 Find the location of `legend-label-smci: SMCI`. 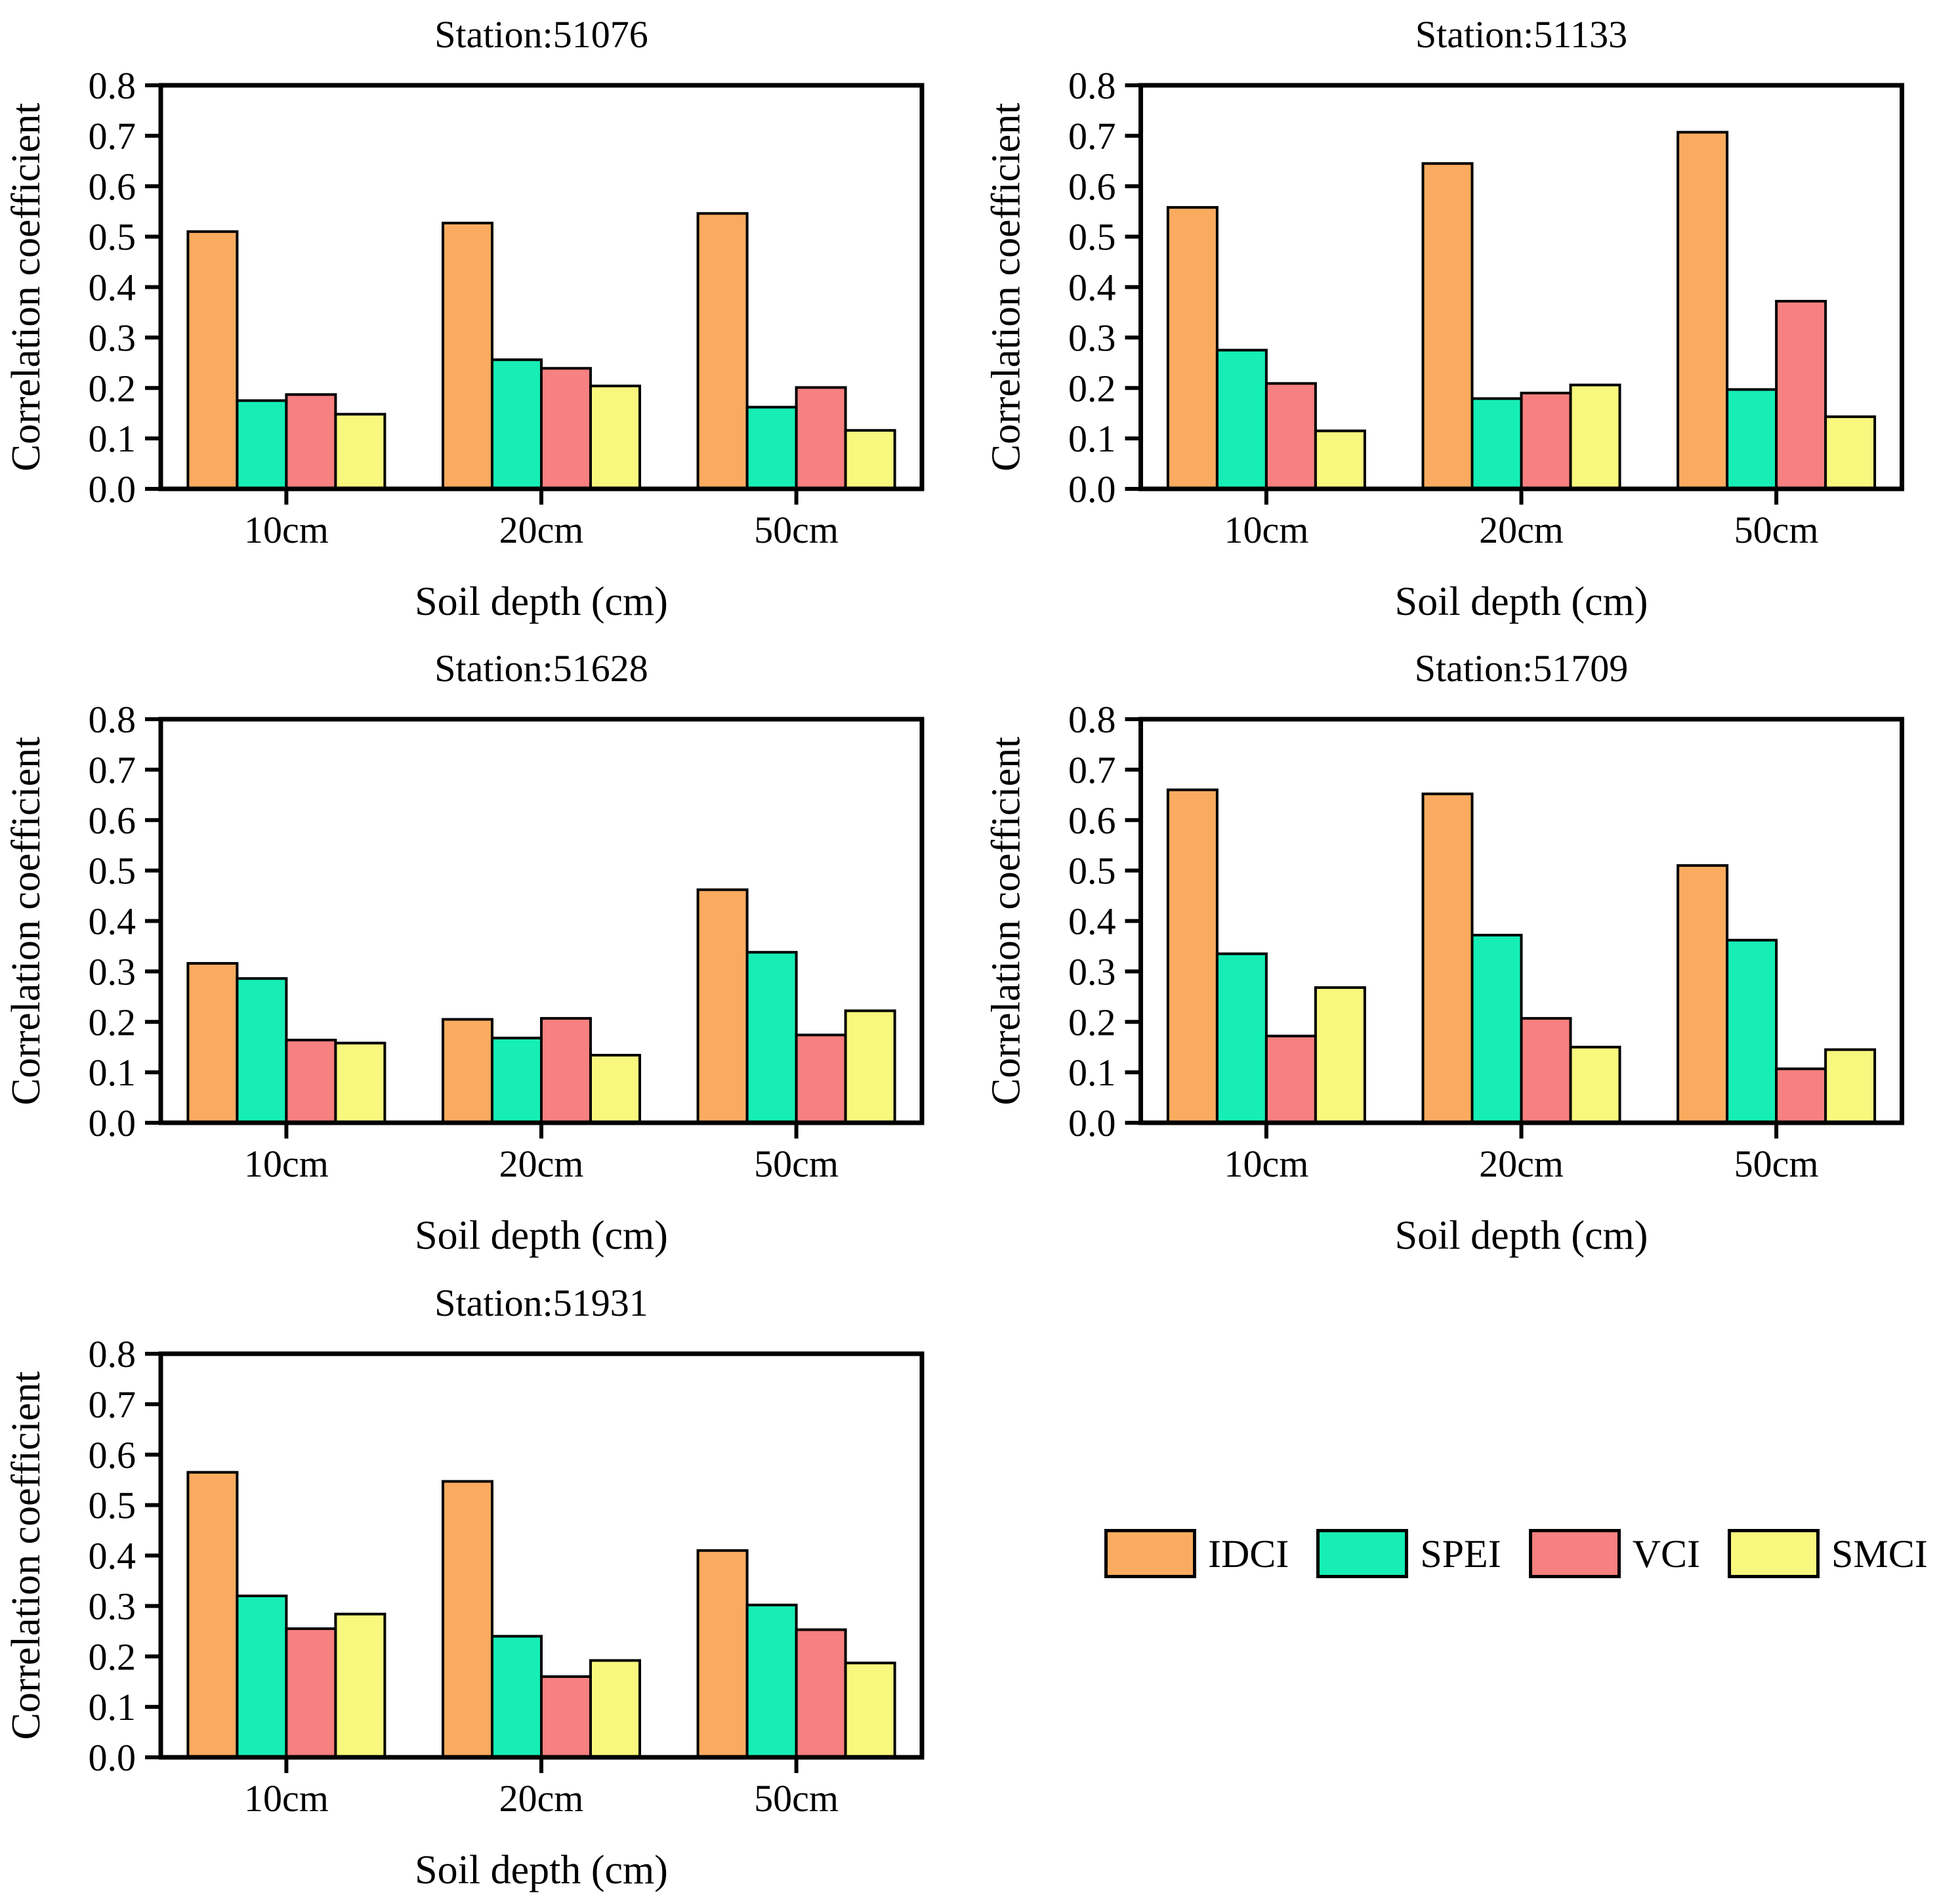

legend-label-smci: SMCI is located at coordinates (1879, 1554).